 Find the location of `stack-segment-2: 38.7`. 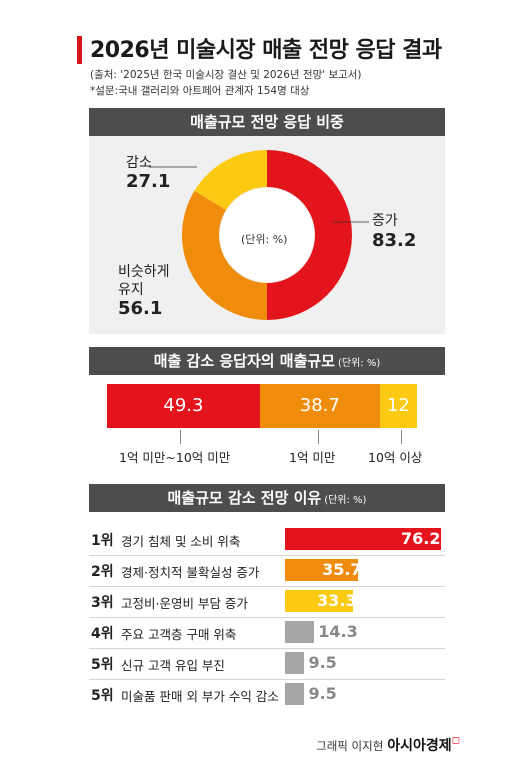

stack-segment-2: 38.7 is located at coordinates (319, 406).